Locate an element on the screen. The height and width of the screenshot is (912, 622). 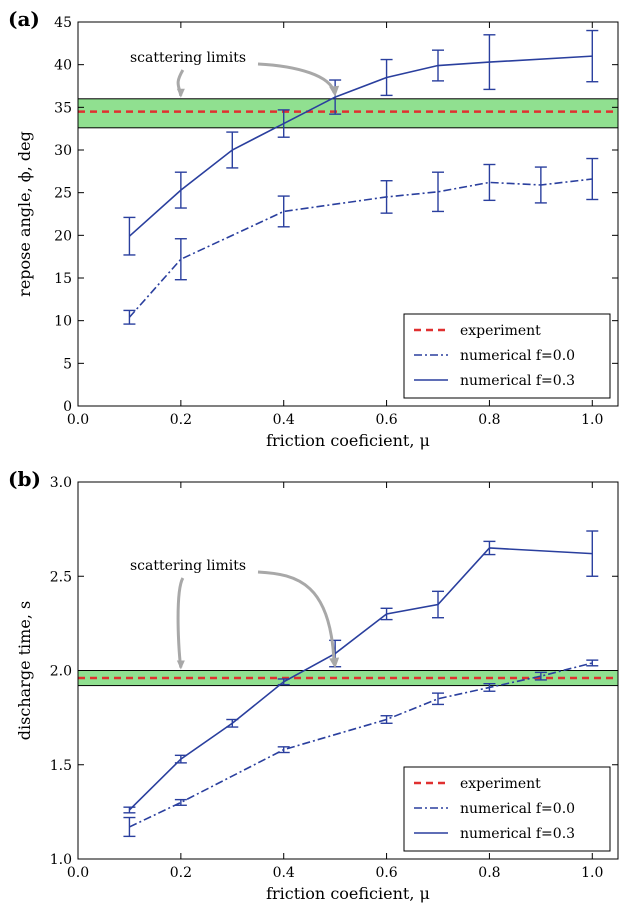
y-tick-label: 20 is located at coordinates (63, 236).